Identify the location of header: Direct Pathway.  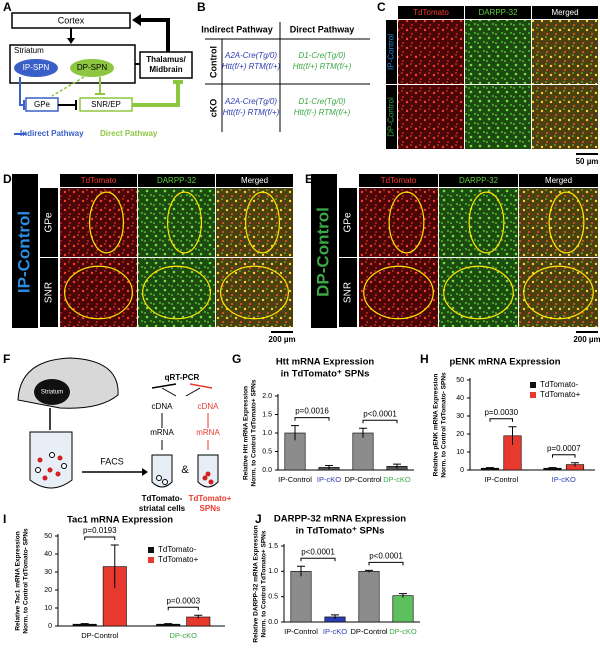
(322, 29).